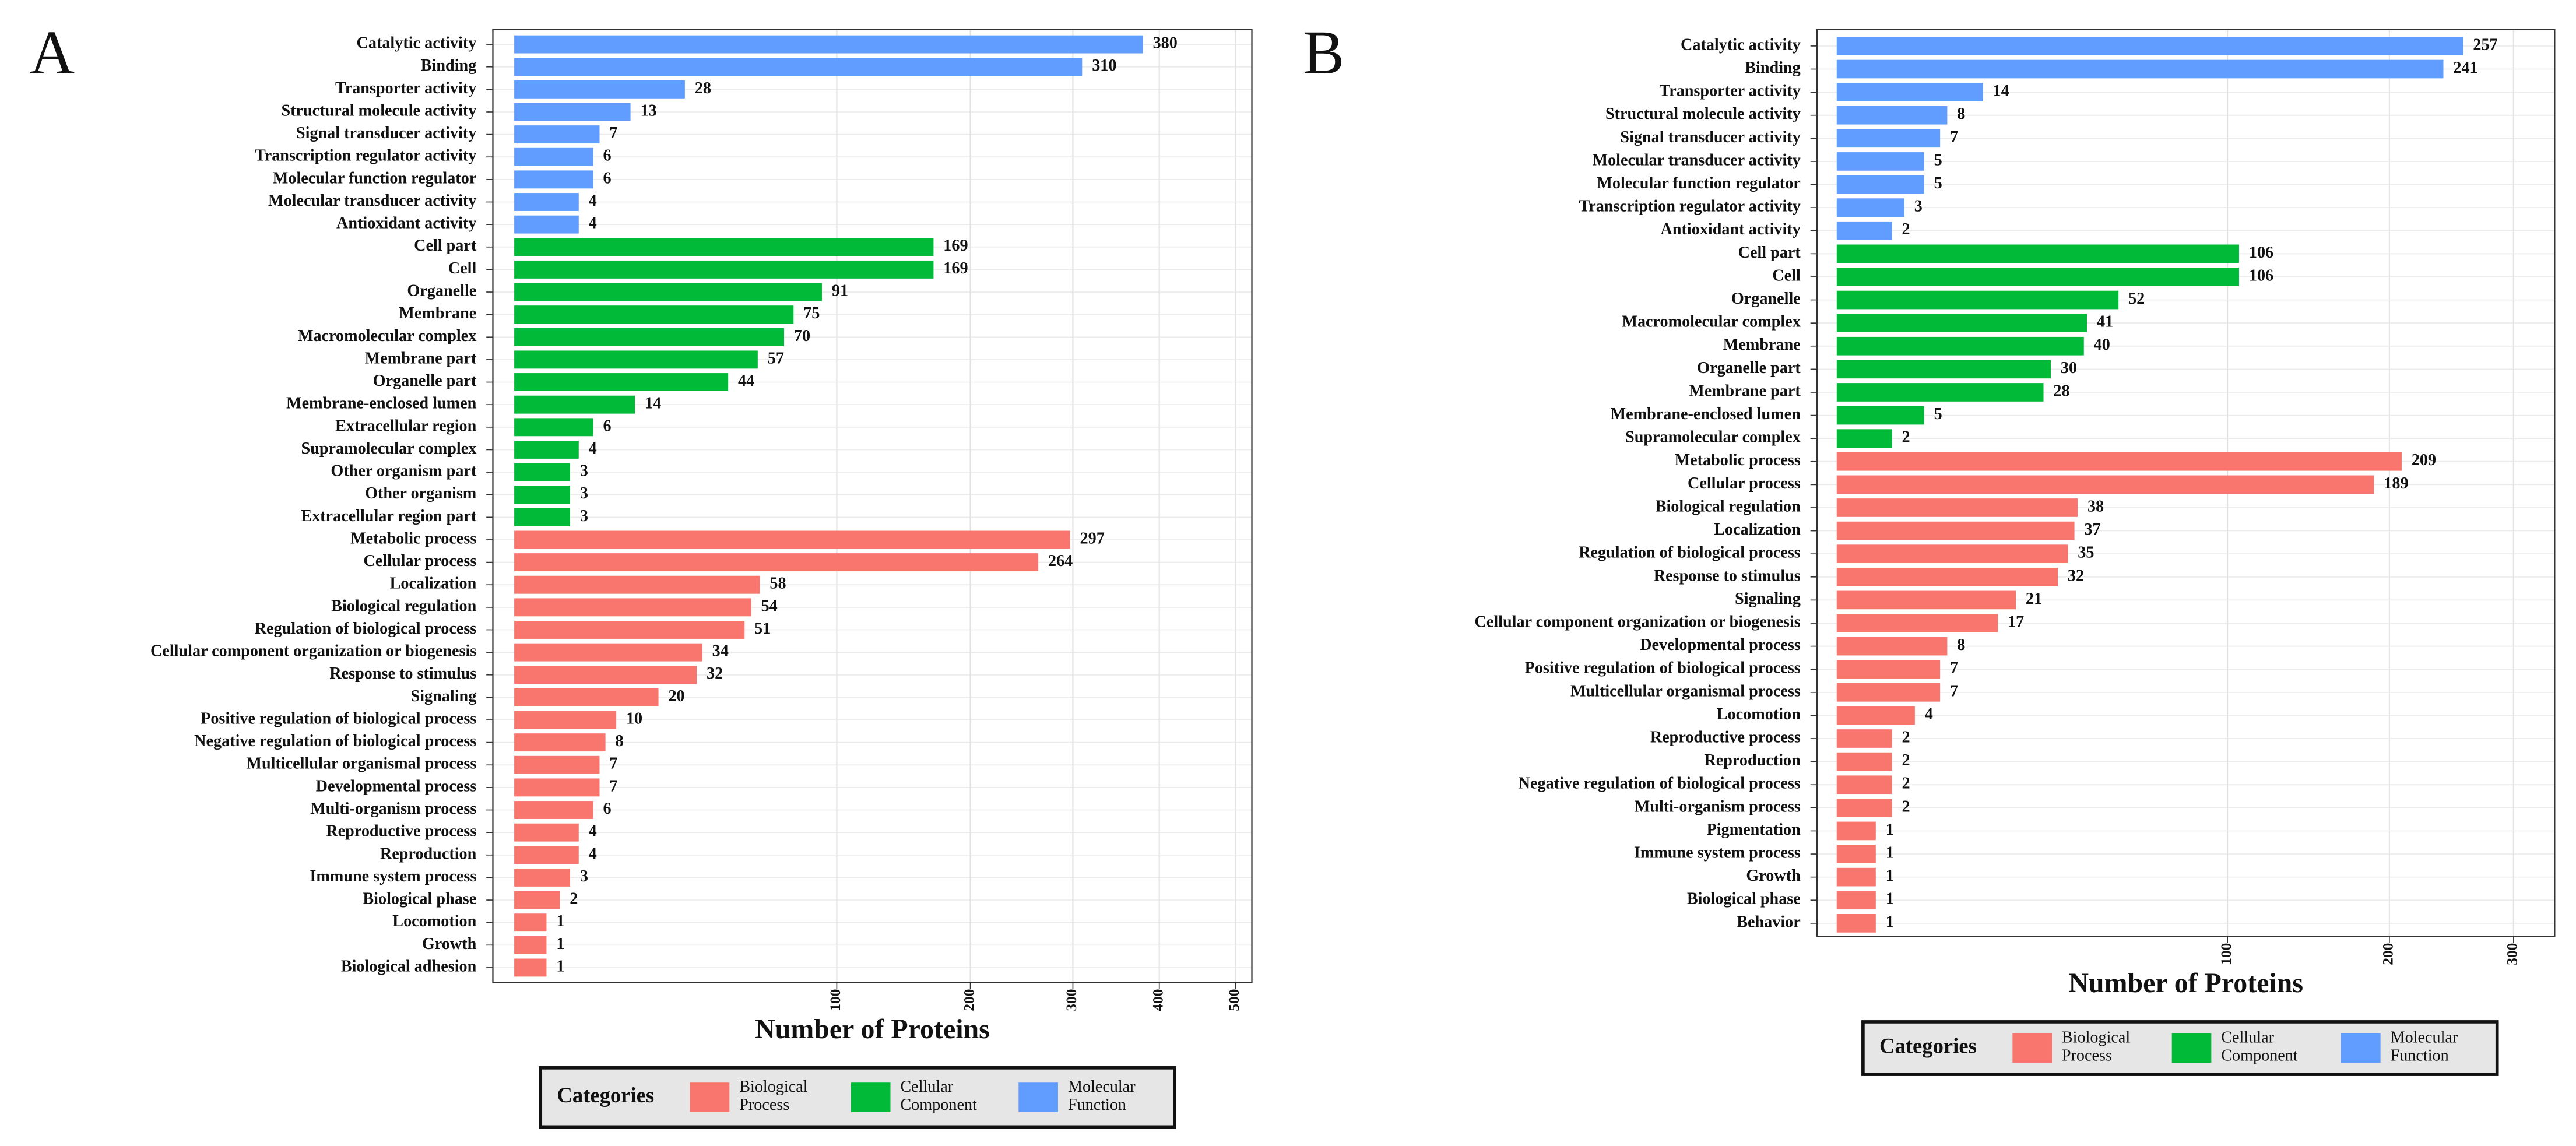  I want to click on value-label: 6, so click(607, 809).